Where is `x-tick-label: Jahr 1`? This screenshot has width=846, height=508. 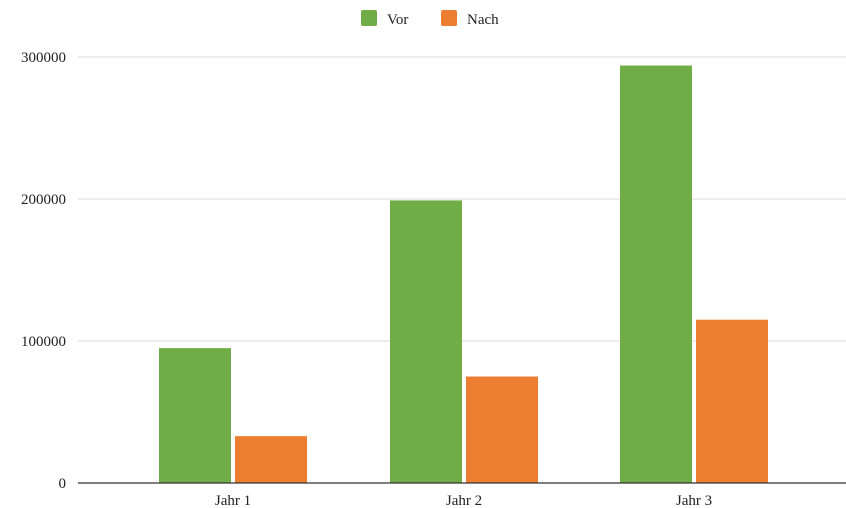 x-tick-label: Jahr 1 is located at coordinates (233, 500).